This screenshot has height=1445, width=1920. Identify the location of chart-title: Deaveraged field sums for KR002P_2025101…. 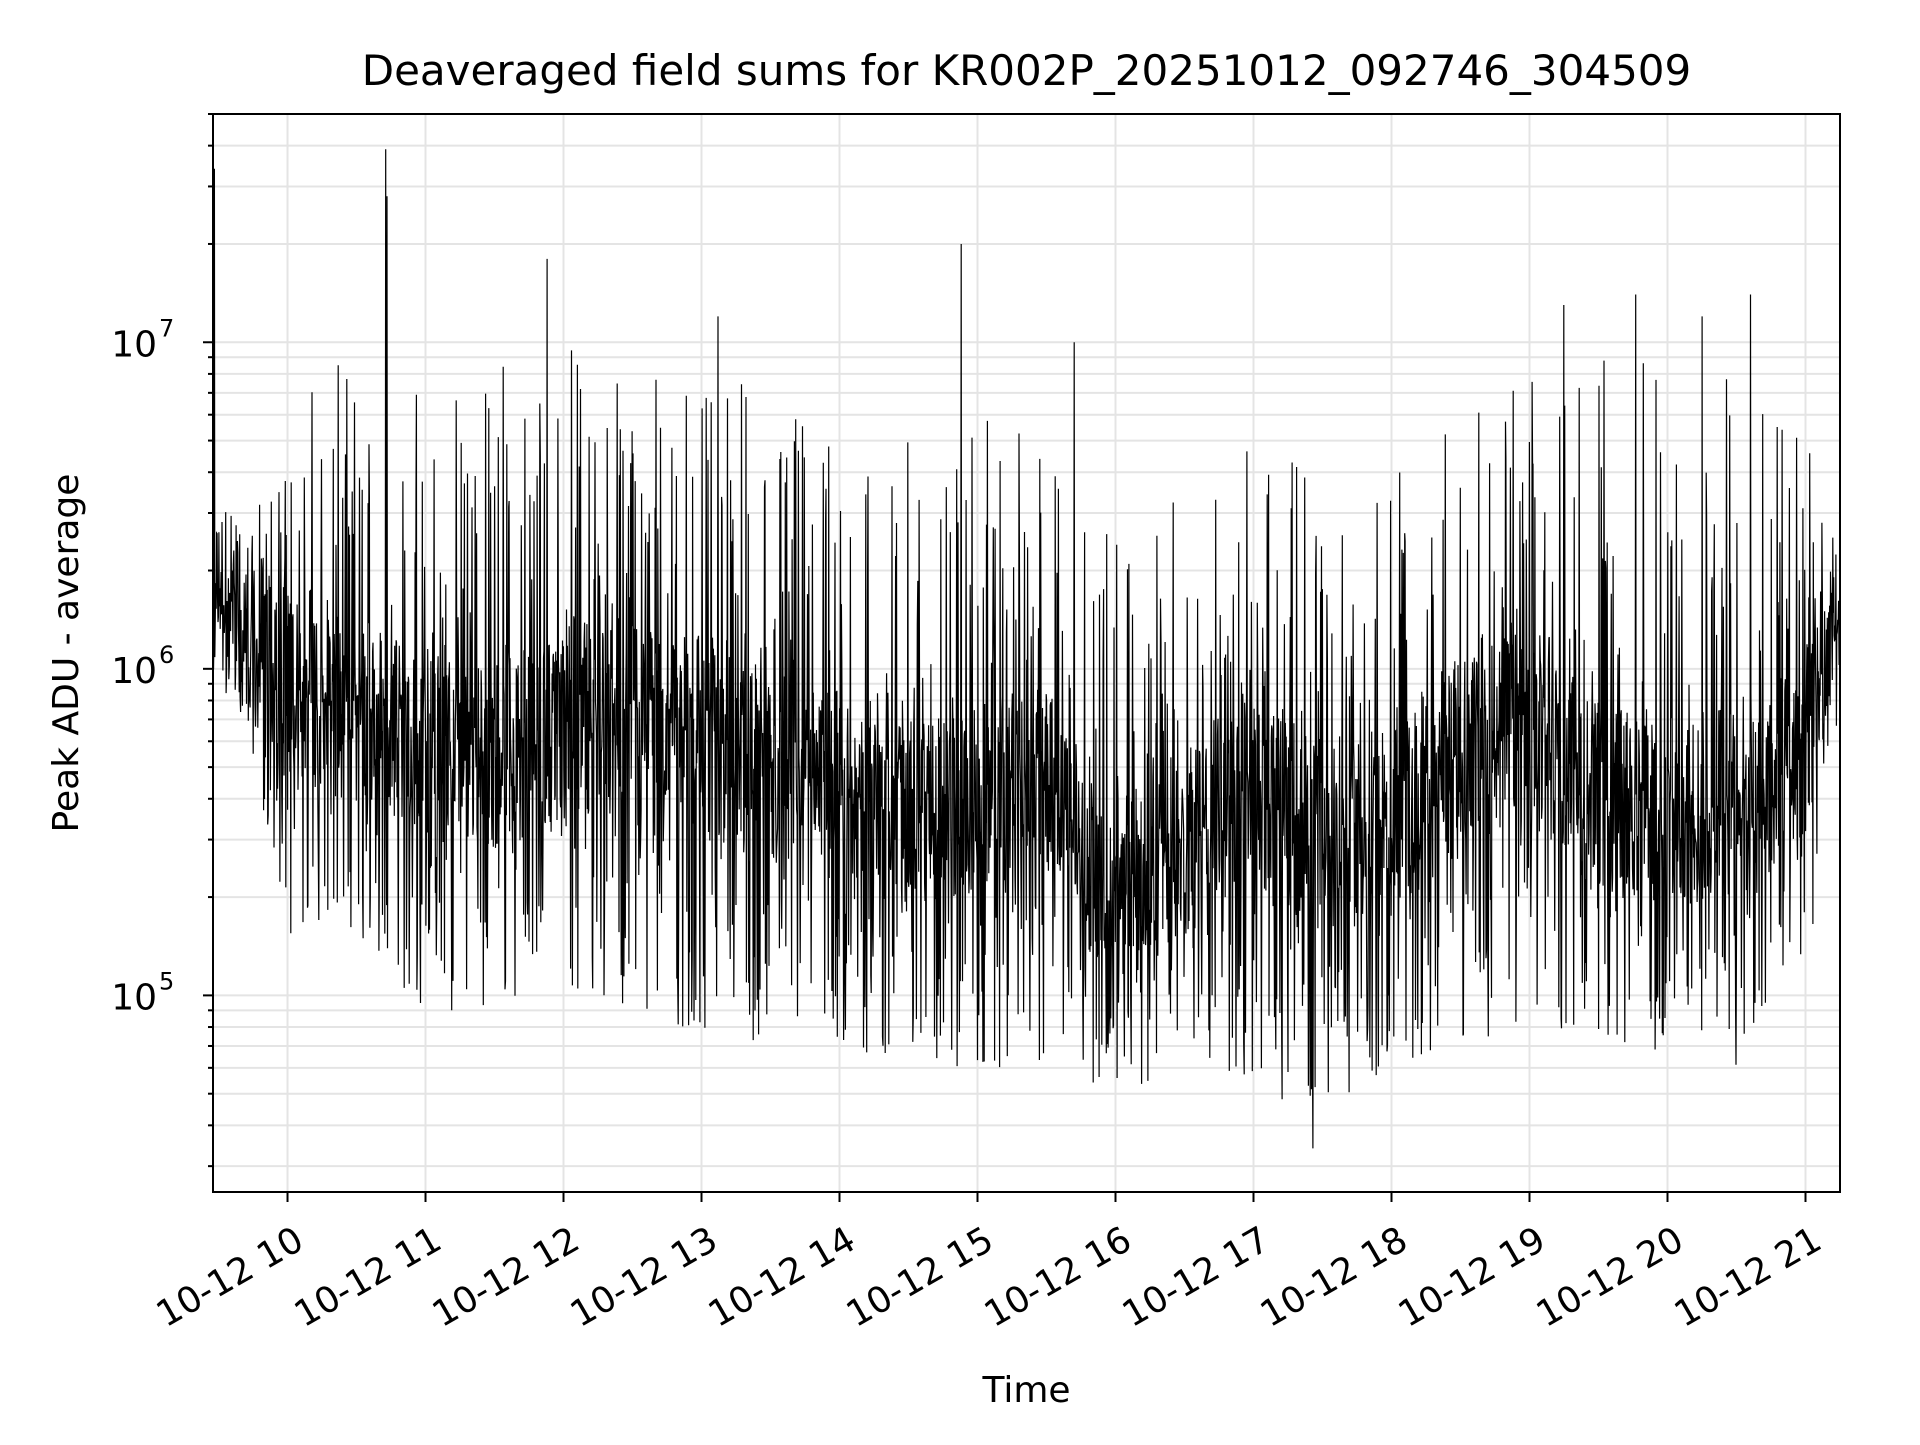
(1027, 70).